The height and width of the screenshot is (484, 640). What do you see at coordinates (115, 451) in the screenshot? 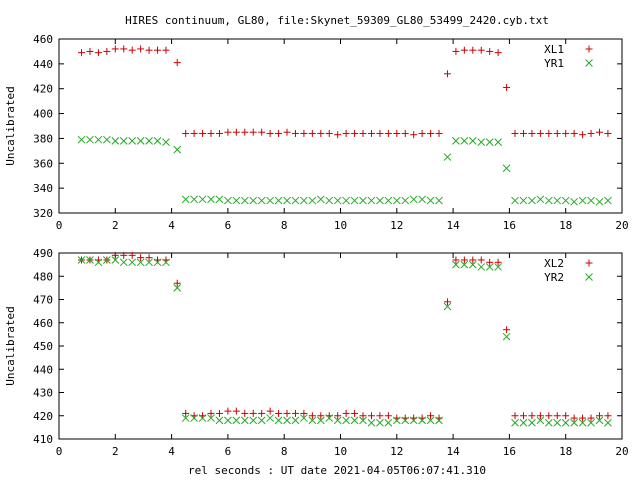
I see `x-tick-label: 2` at bounding box center [115, 451].